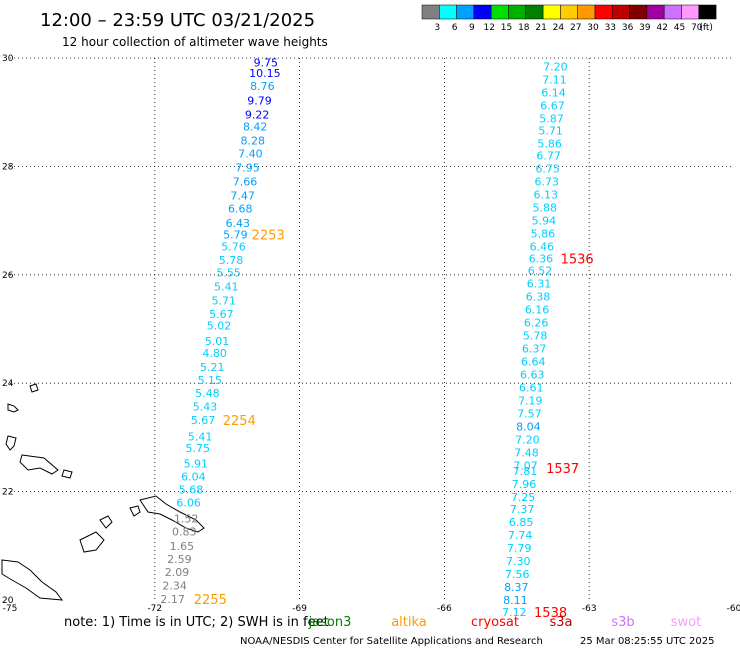 This screenshot has width=740, height=650. What do you see at coordinates (32, 580) in the screenshot?
I see `island-cuba-east` at bounding box center [32, 580].